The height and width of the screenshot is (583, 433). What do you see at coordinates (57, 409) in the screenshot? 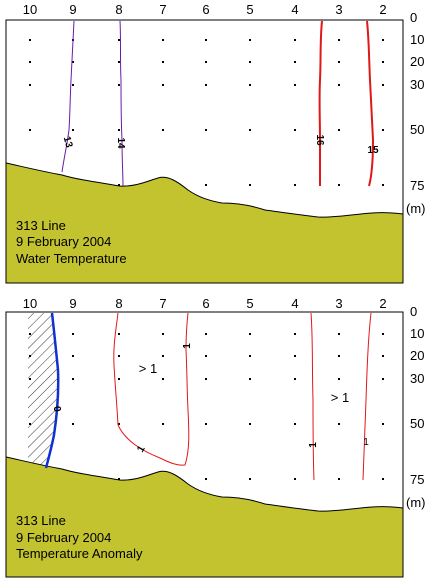
I see `contour-label: 0` at bounding box center [57, 409].